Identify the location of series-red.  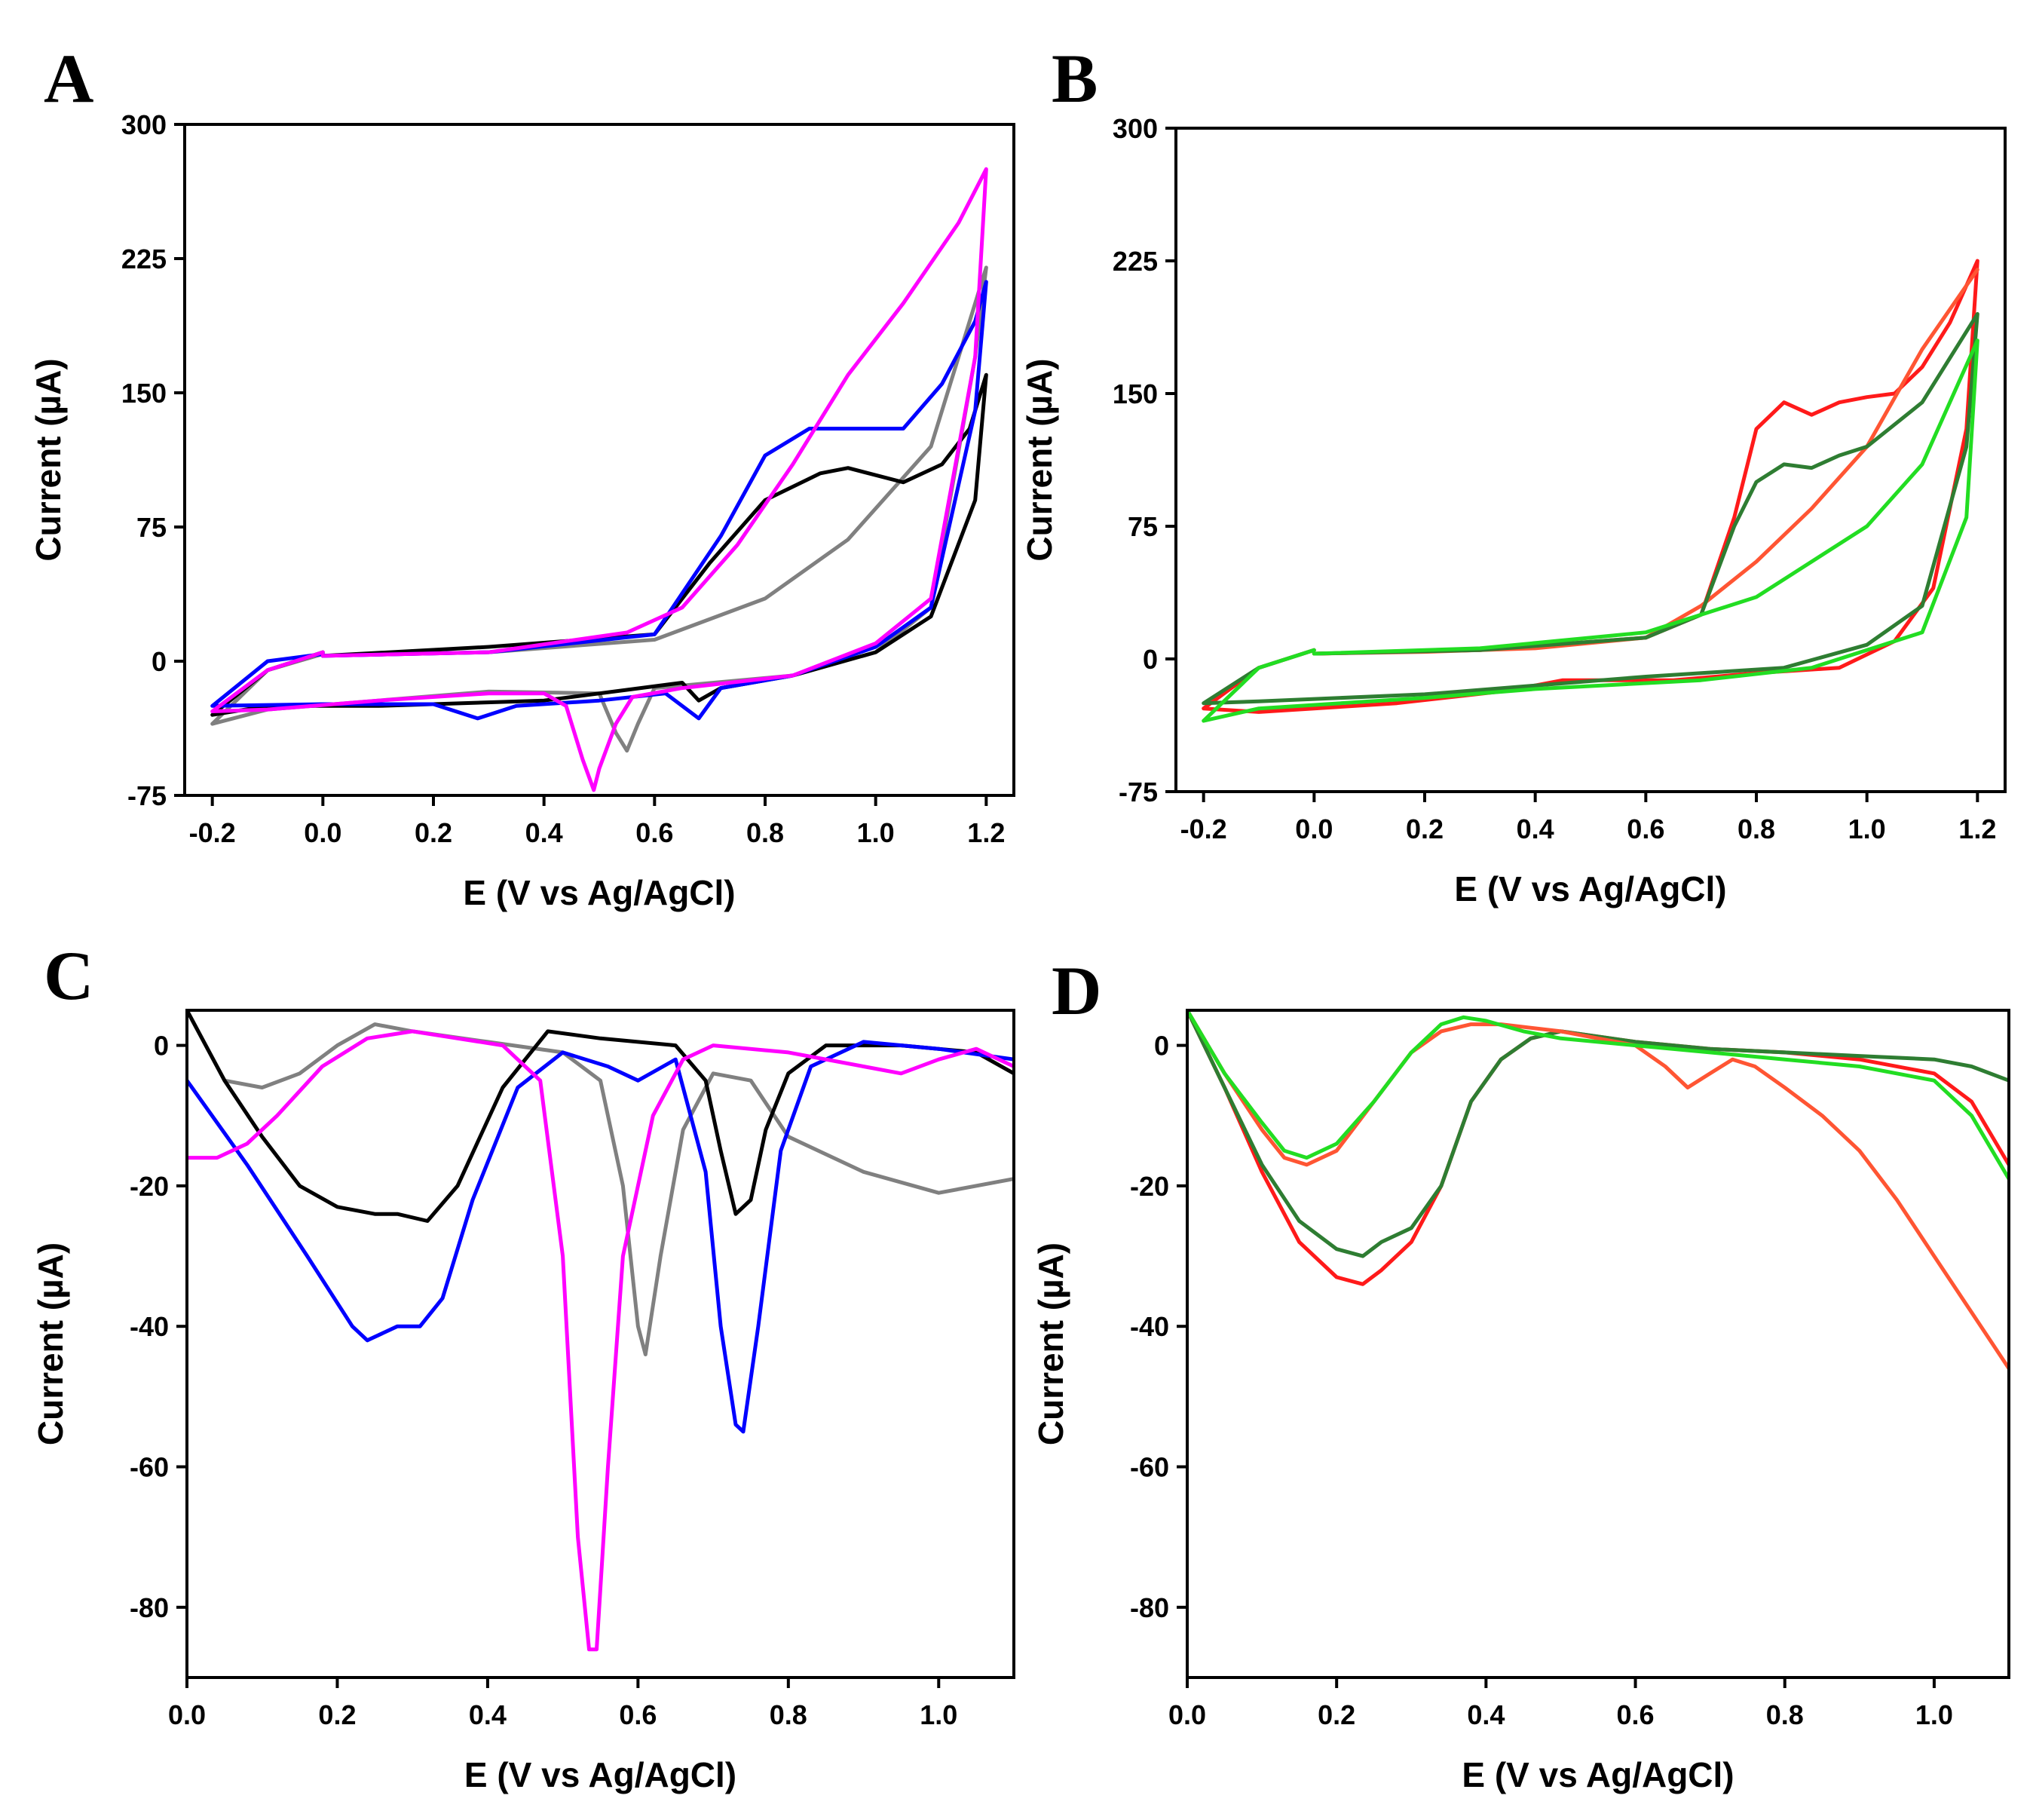
(1598, 1148).